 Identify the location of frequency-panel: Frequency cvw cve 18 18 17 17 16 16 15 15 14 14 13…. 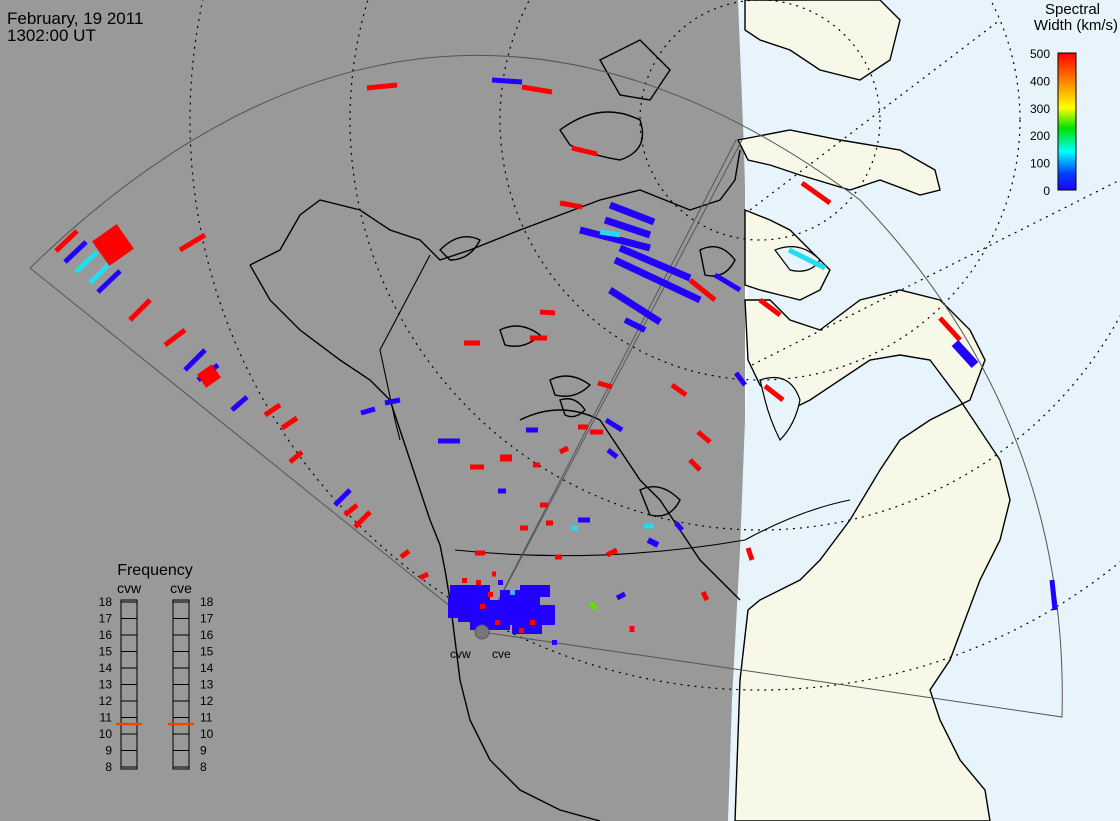
(156, 668).